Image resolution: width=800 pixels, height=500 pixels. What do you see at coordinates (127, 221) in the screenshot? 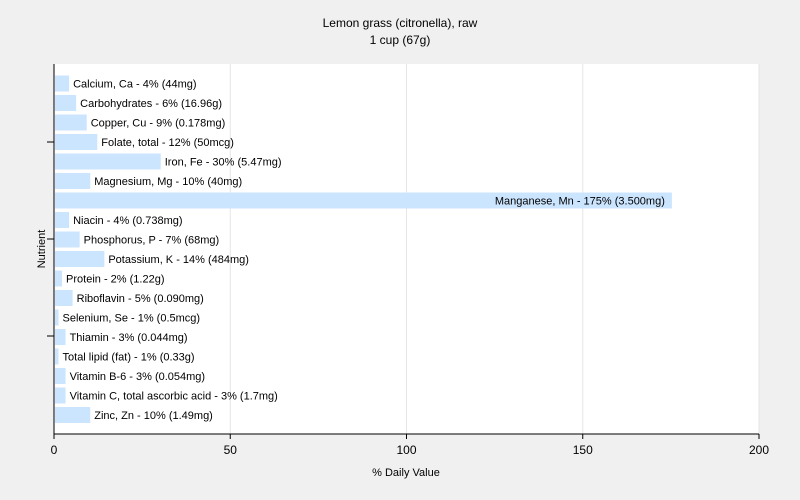
I see `bar-label: Niacin - 4% (0.738mg)` at bounding box center [127, 221].